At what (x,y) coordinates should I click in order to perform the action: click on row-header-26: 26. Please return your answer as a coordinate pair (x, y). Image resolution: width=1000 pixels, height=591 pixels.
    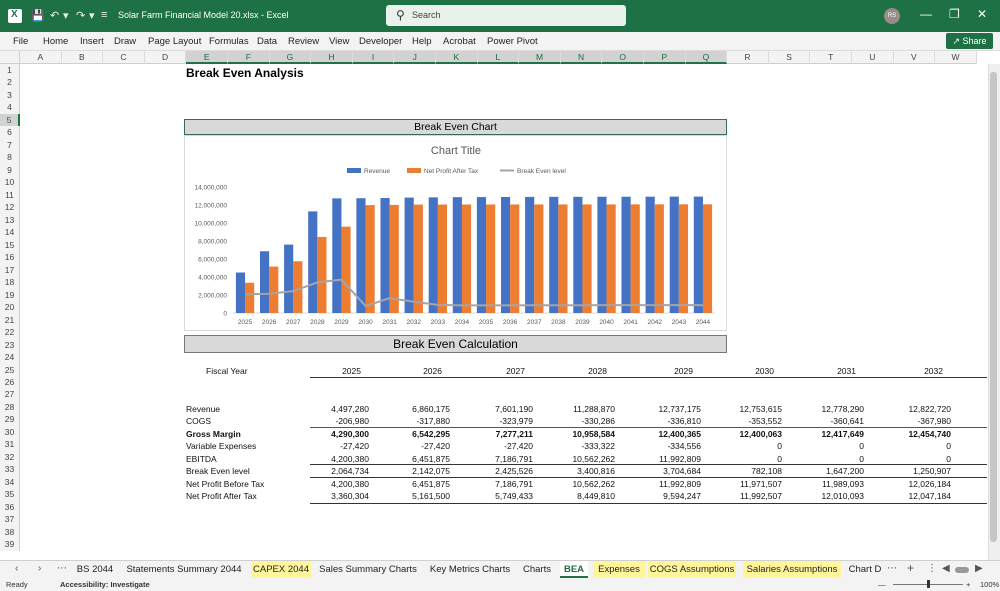
    Looking at the image, I should click on (10, 382).